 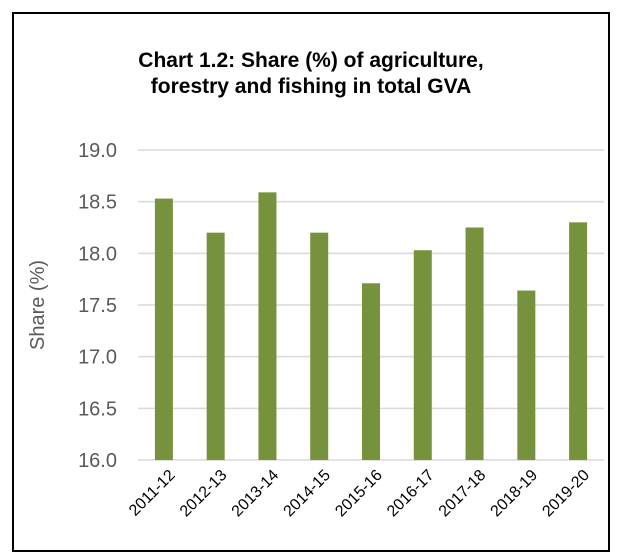 I want to click on x-tick-label: 2011-12, so click(x=152, y=493).